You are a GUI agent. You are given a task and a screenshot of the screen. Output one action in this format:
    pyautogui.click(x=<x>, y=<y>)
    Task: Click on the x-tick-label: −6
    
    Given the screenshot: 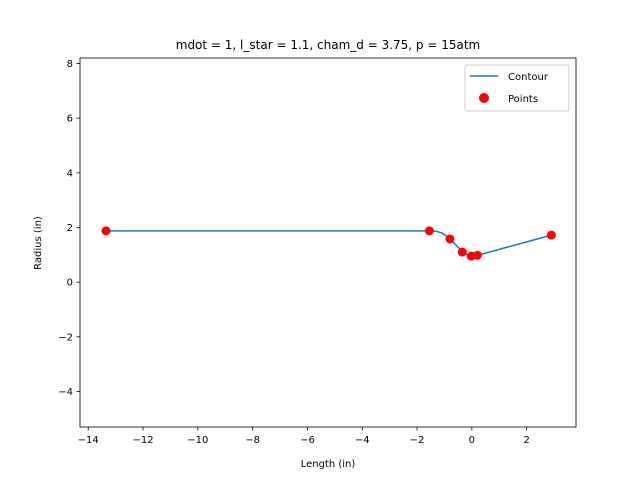 What is the action you would take?
    pyautogui.click(x=307, y=440)
    